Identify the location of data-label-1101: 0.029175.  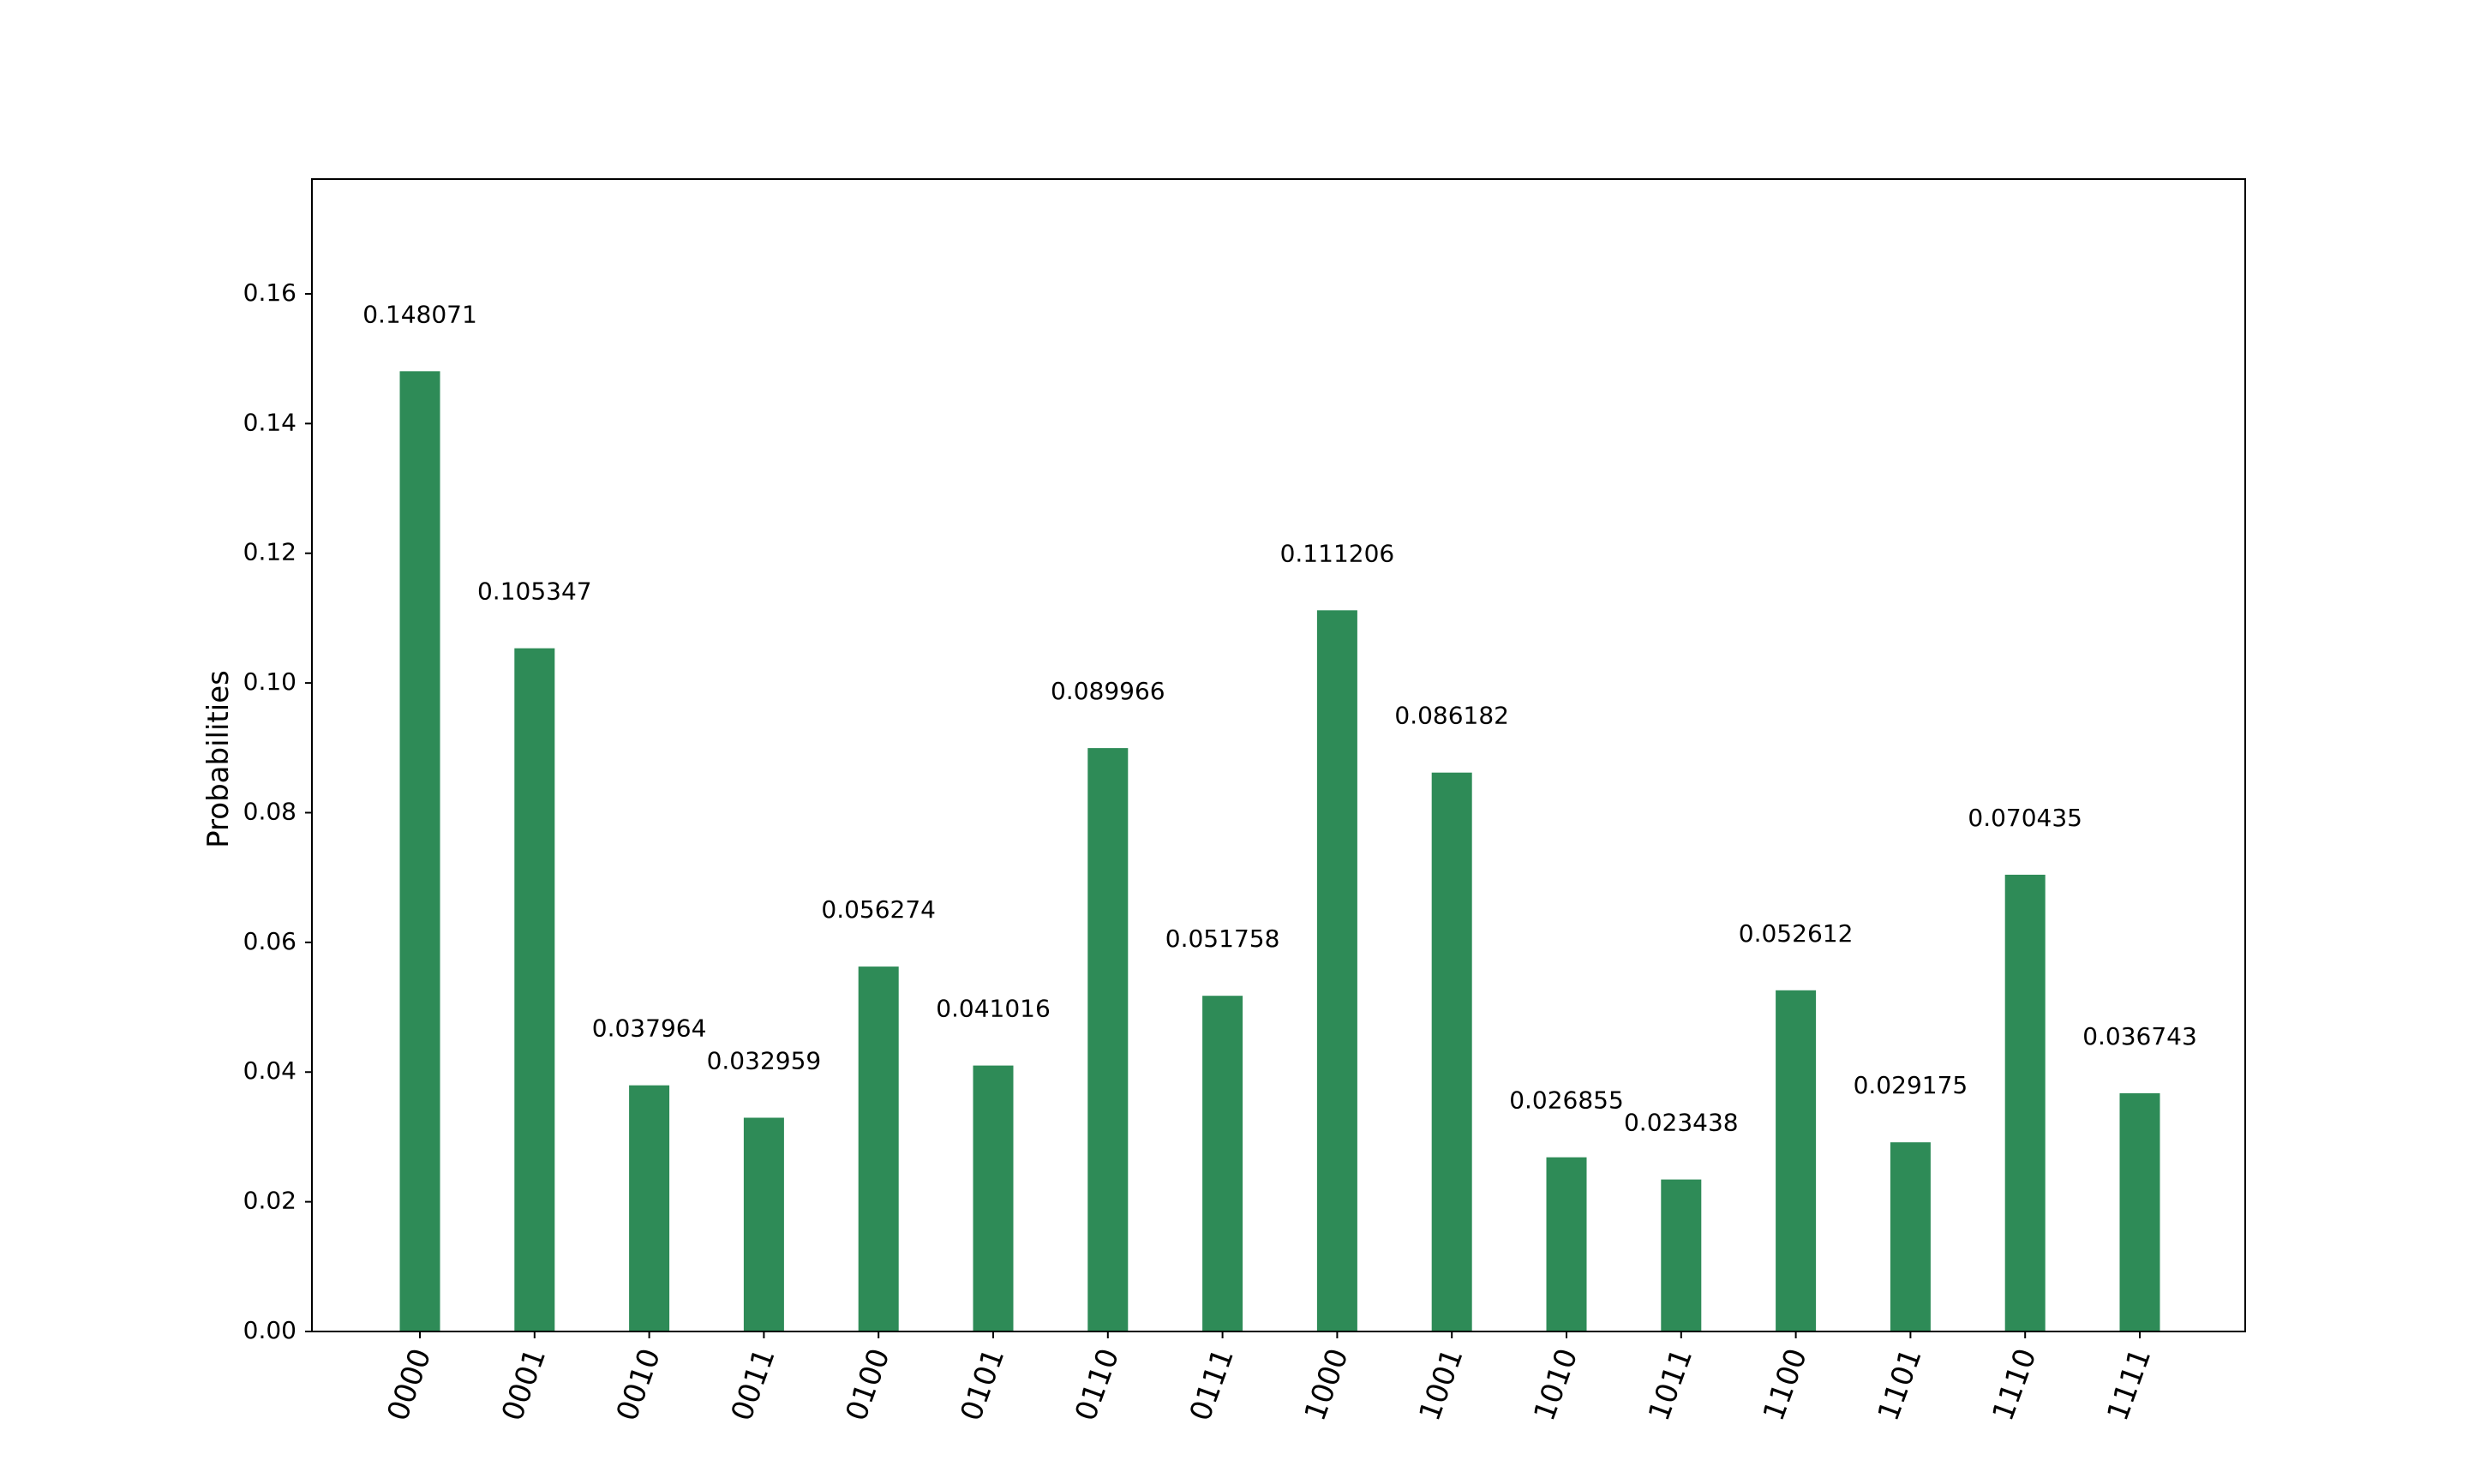
(1911, 1085).